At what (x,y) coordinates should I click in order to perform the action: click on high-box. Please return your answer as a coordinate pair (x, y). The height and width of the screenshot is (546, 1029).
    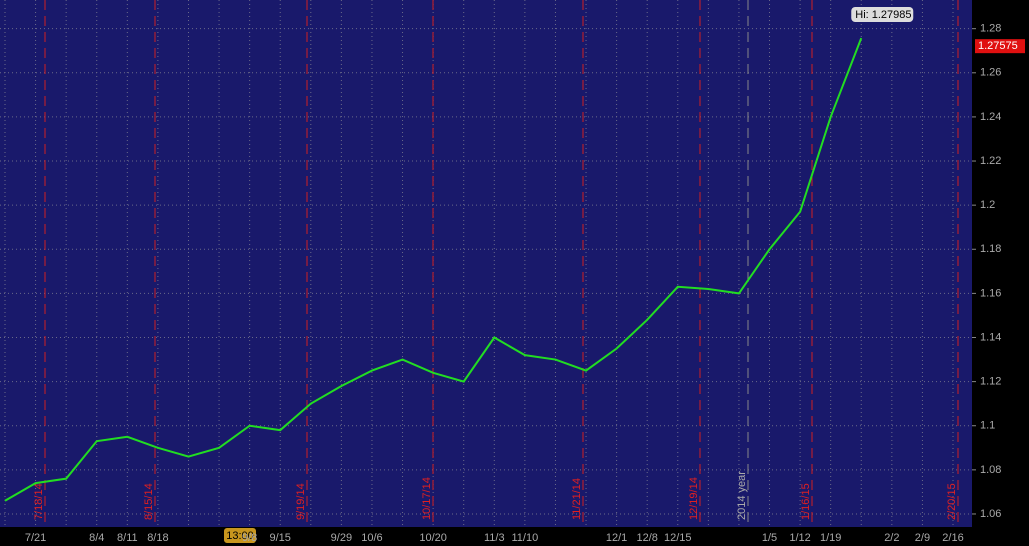
    Looking at the image, I should click on (882, 14).